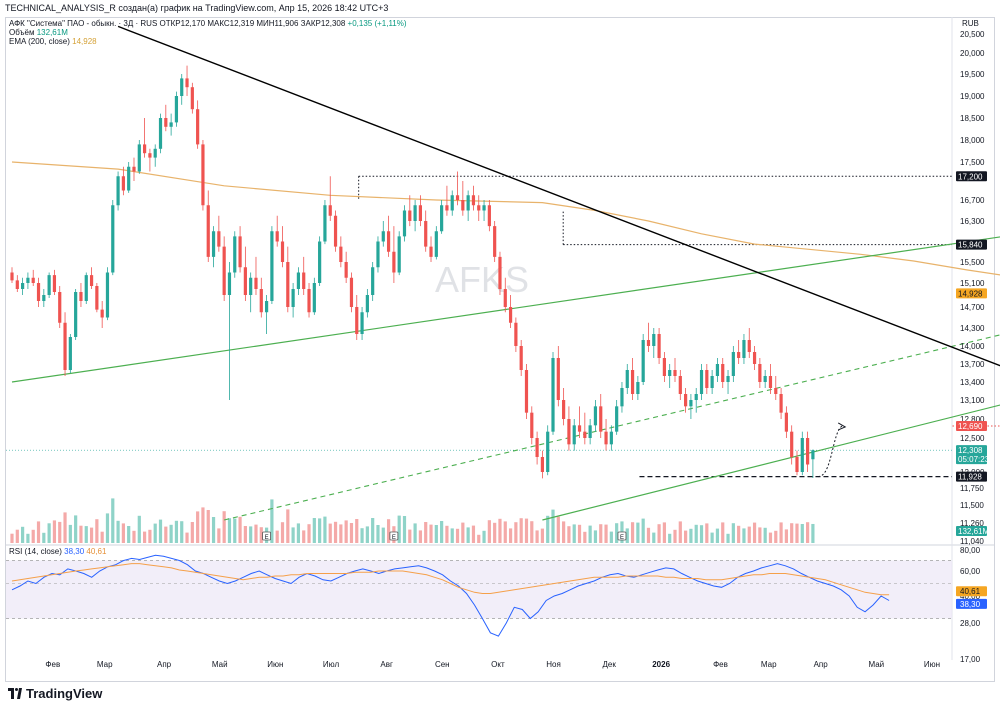 The height and width of the screenshot is (707, 1000). Describe the element at coordinates (830, 451) in the screenshot. I see `projection-arrow` at that location.